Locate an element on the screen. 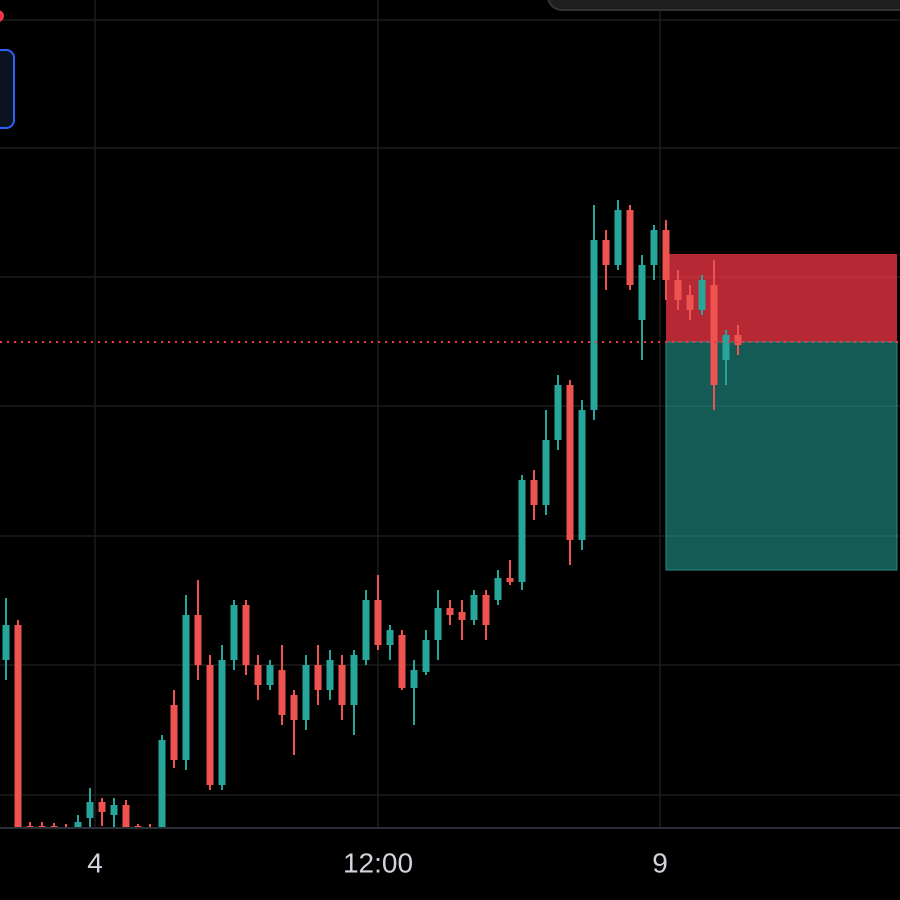 This screenshot has width=900, height=900. side-button is located at coordinates (7, 89).